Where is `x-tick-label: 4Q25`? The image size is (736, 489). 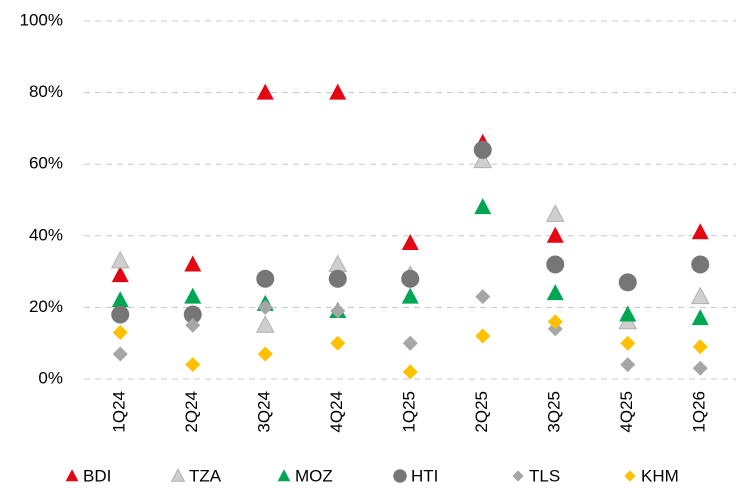 x-tick-label: 4Q25 is located at coordinates (626, 412).